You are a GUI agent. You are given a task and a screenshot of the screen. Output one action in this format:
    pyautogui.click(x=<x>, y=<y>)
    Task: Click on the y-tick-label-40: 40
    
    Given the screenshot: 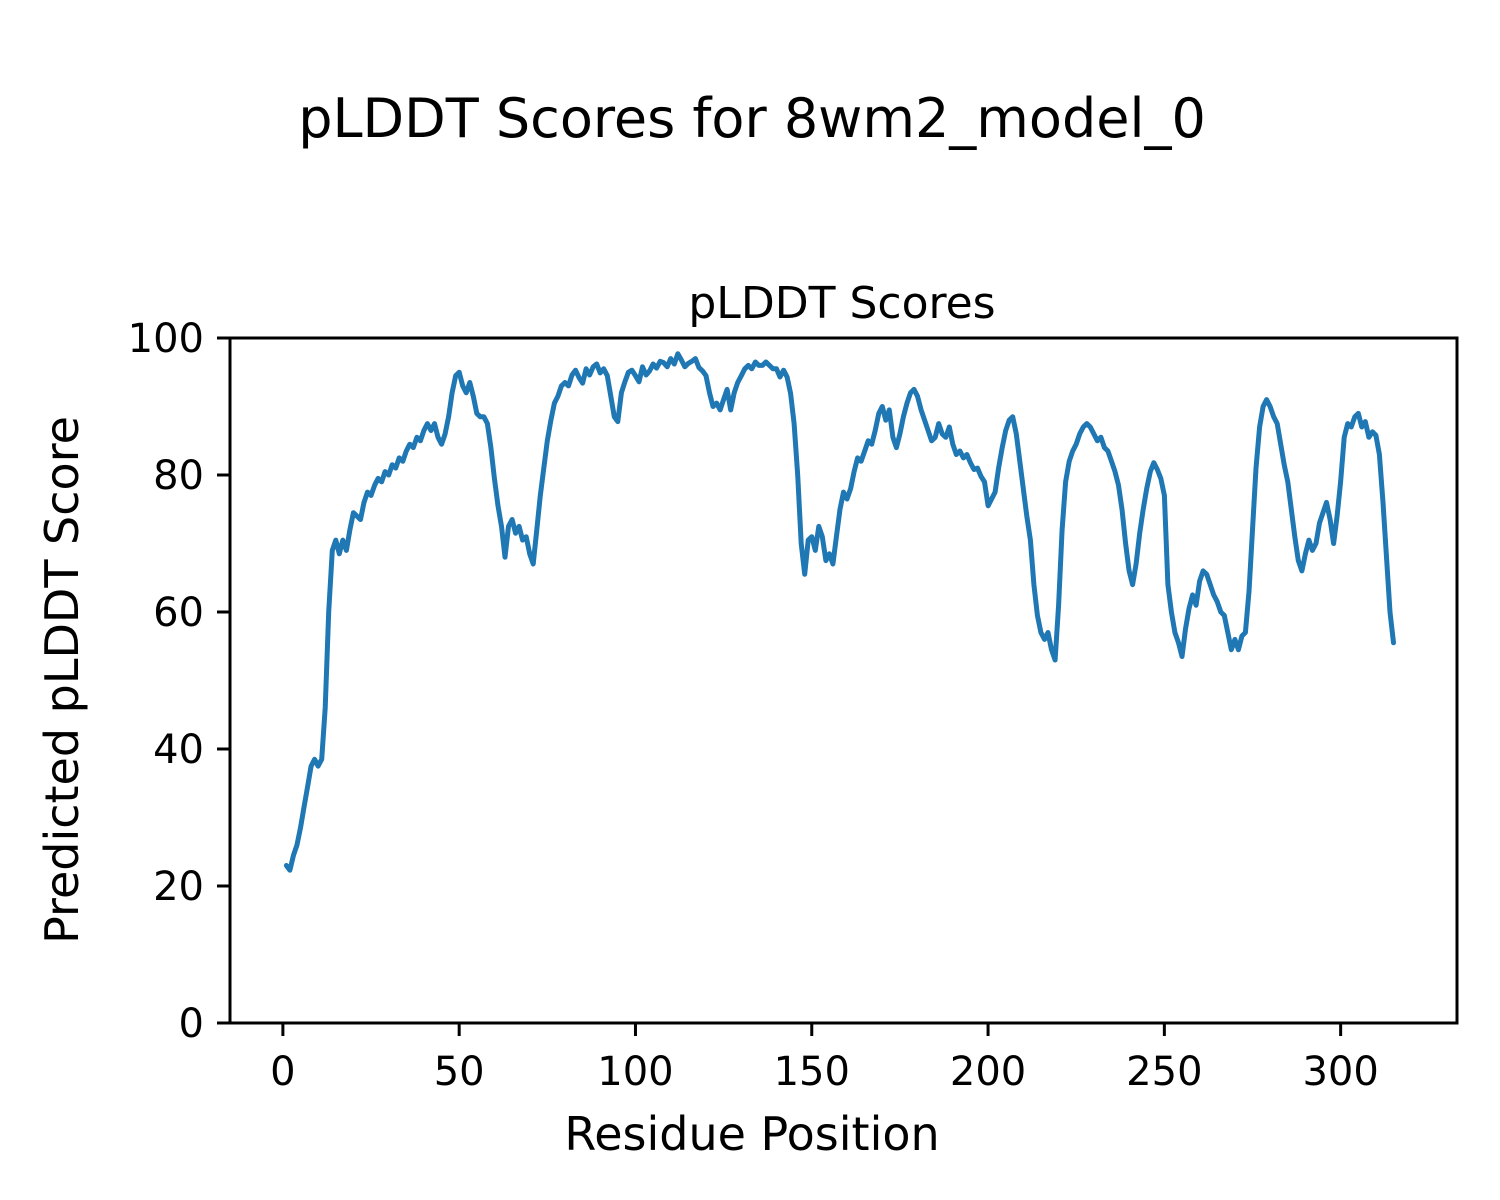 What is the action you would take?
    pyautogui.click(x=178, y=750)
    